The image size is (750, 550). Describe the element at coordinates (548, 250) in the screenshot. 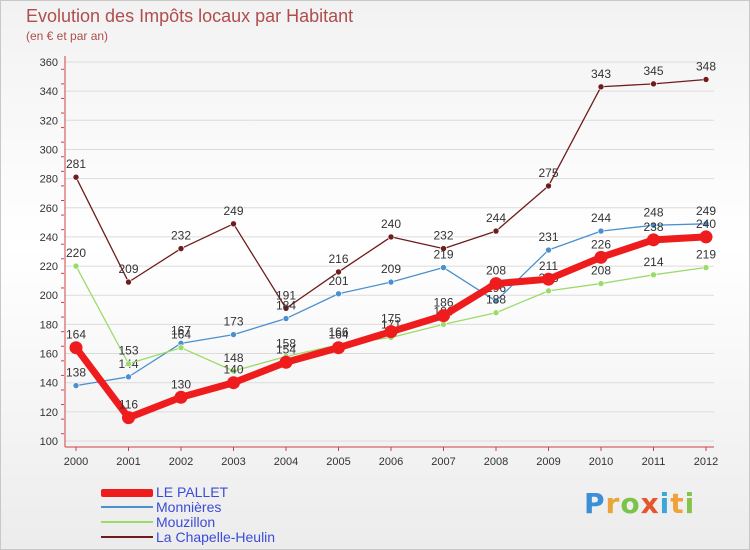

I see `point-monnieres-2009` at that location.